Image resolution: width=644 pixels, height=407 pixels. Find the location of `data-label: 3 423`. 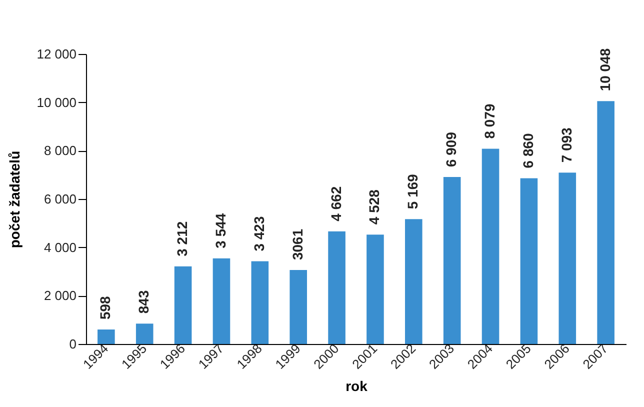

data-label: 3 423 is located at coordinates (258, 234).